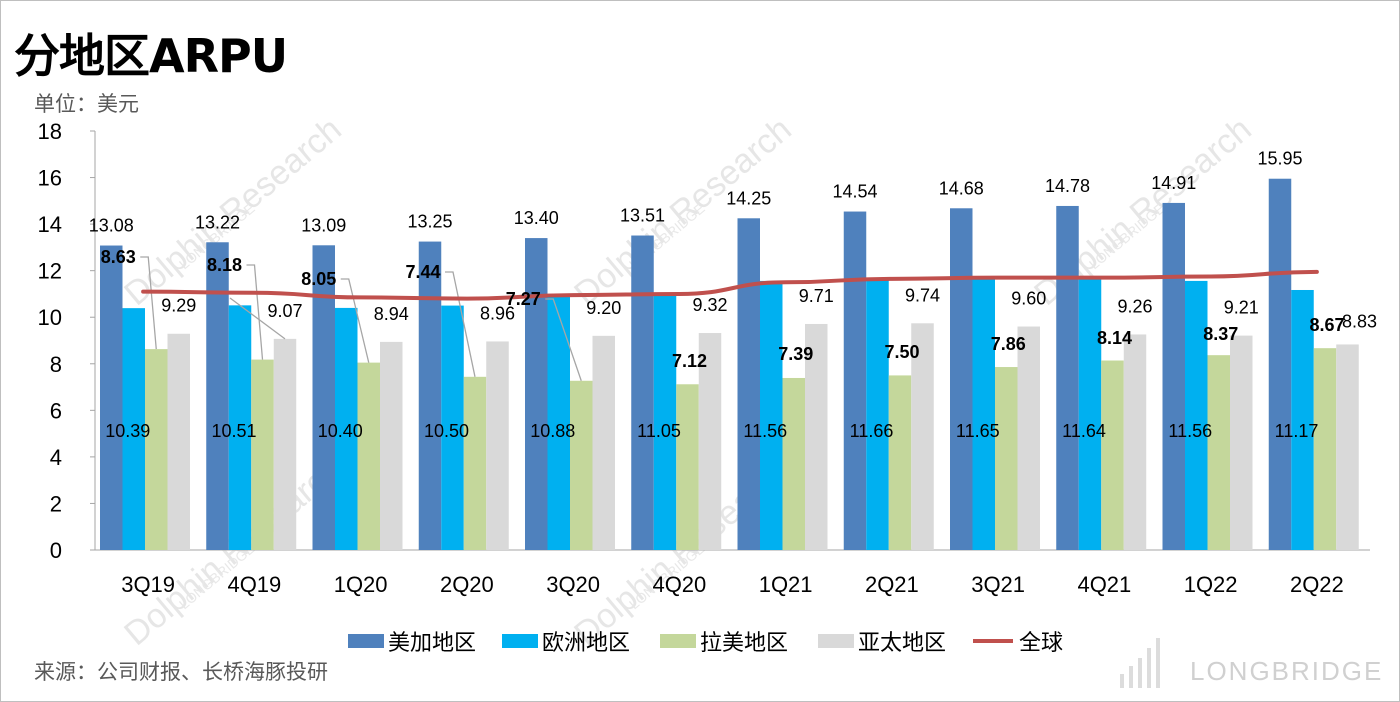 The height and width of the screenshot is (702, 1400). Describe the element at coordinates (892, 584) in the screenshot. I see `x-tick-label: 2Q21` at that location.